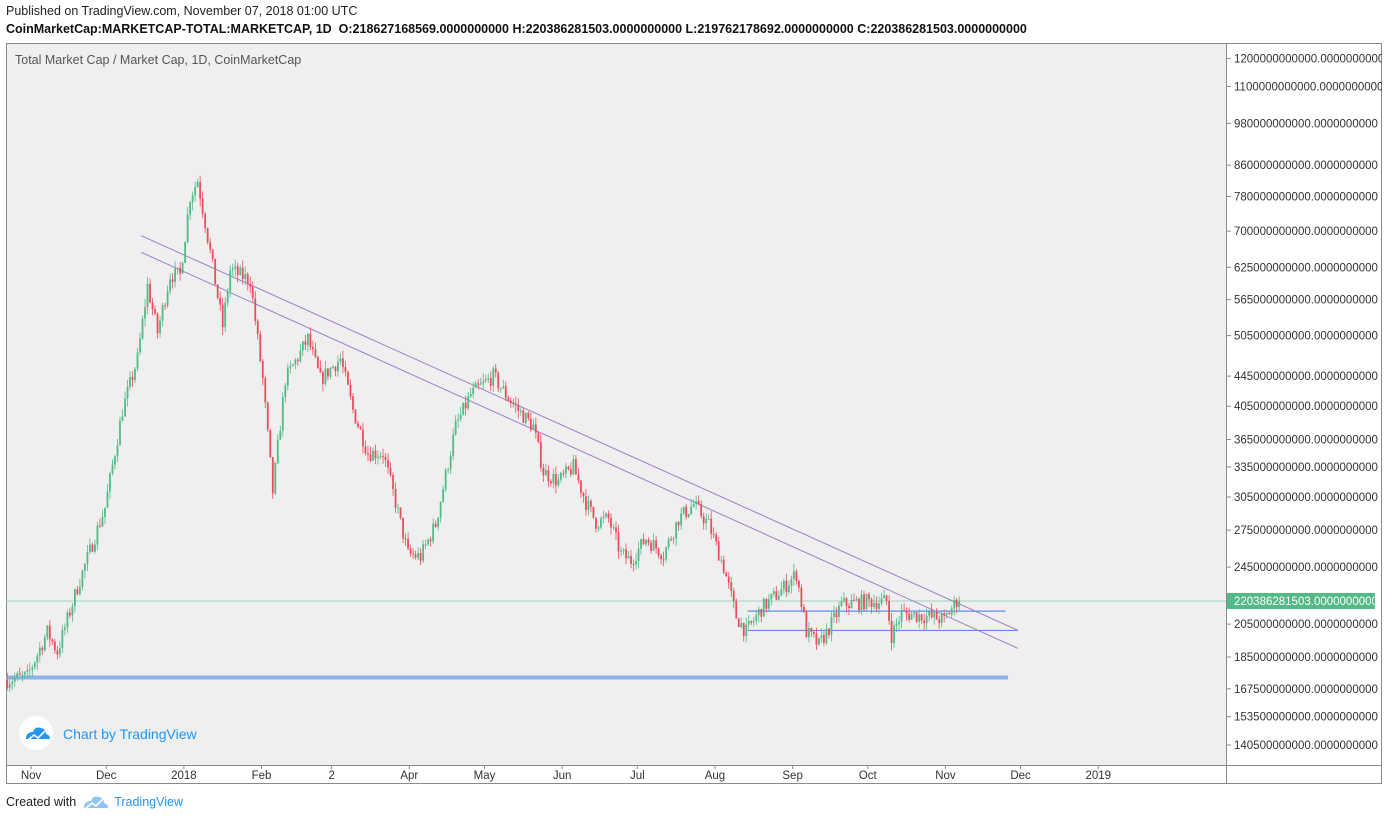 Image resolution: width=1388 pixels, height=820 pixels. Describe the element at coordinates (423, 29) in the screenshot. I see `open-value: O:218627168569.0000000000` at that location.